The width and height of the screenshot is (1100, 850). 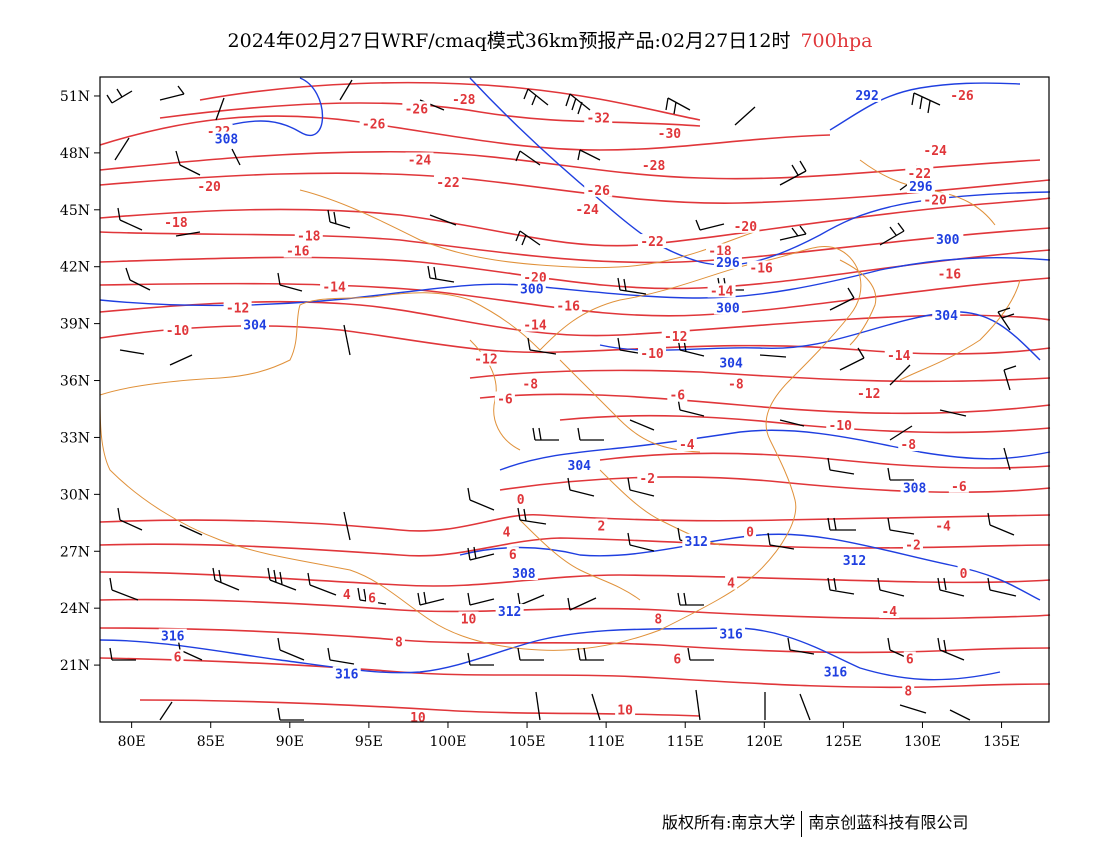 I want to click on latitude-axis: 21N 24N 27N 30N 33N 36N 39N 42N 45N 48N 51N, so click(x=80, y=381).